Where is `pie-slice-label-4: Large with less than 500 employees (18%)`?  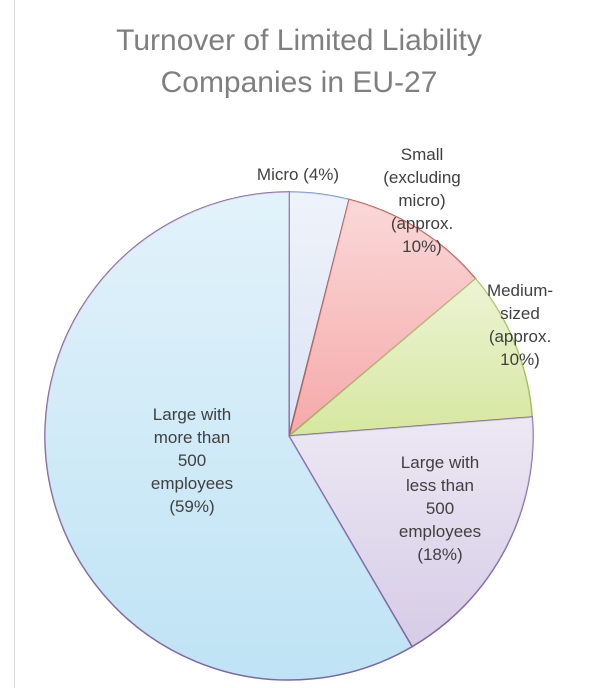
pie-slice-label-4: Large with less than 500 employees (18%) is located at coordinates (440, 508).